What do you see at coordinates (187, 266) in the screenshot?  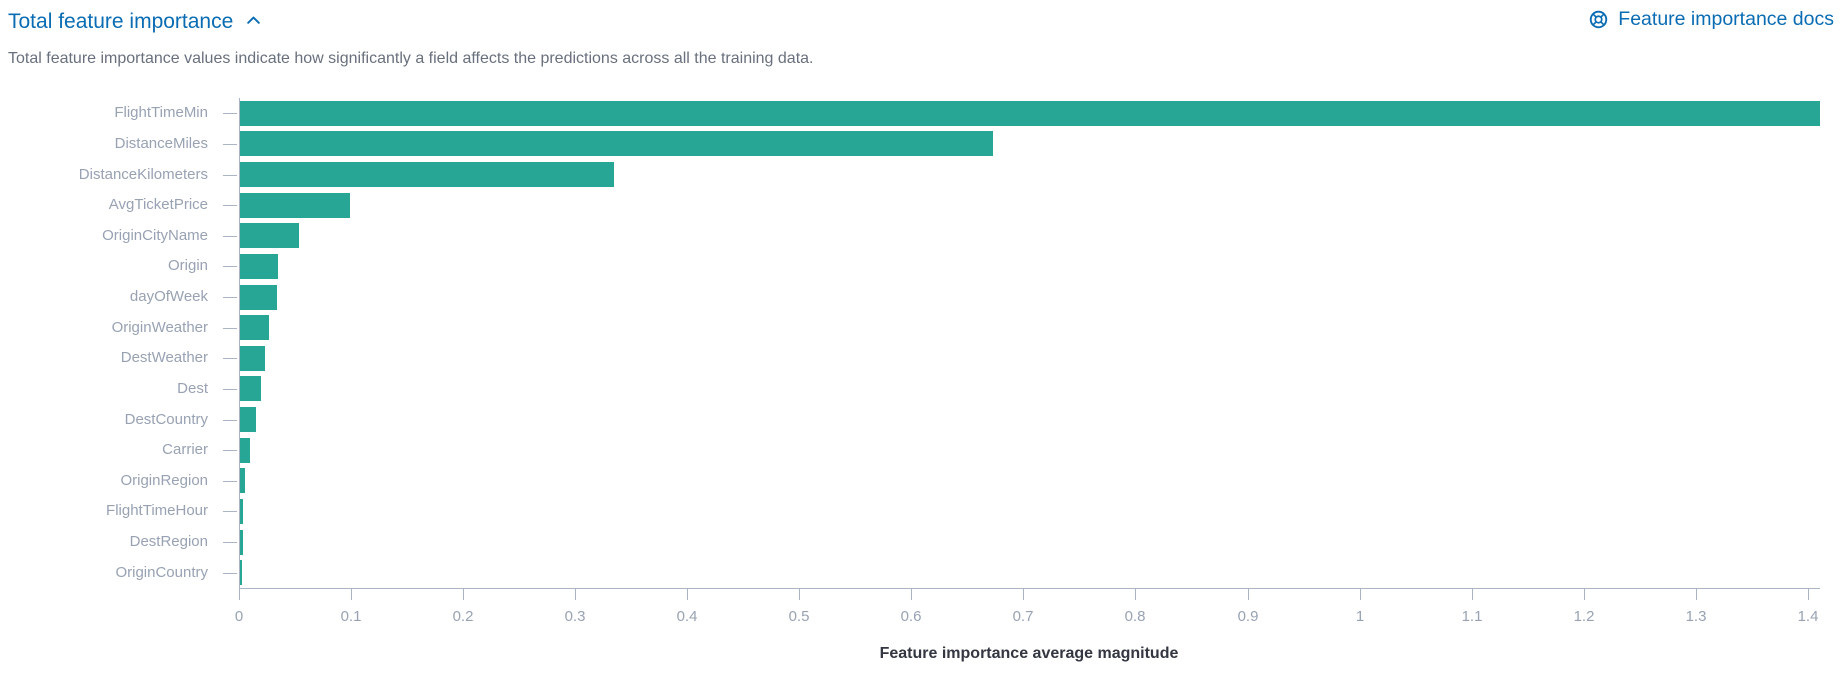 I see `y-axis-label: Origin` at bounding box center [187, 266].